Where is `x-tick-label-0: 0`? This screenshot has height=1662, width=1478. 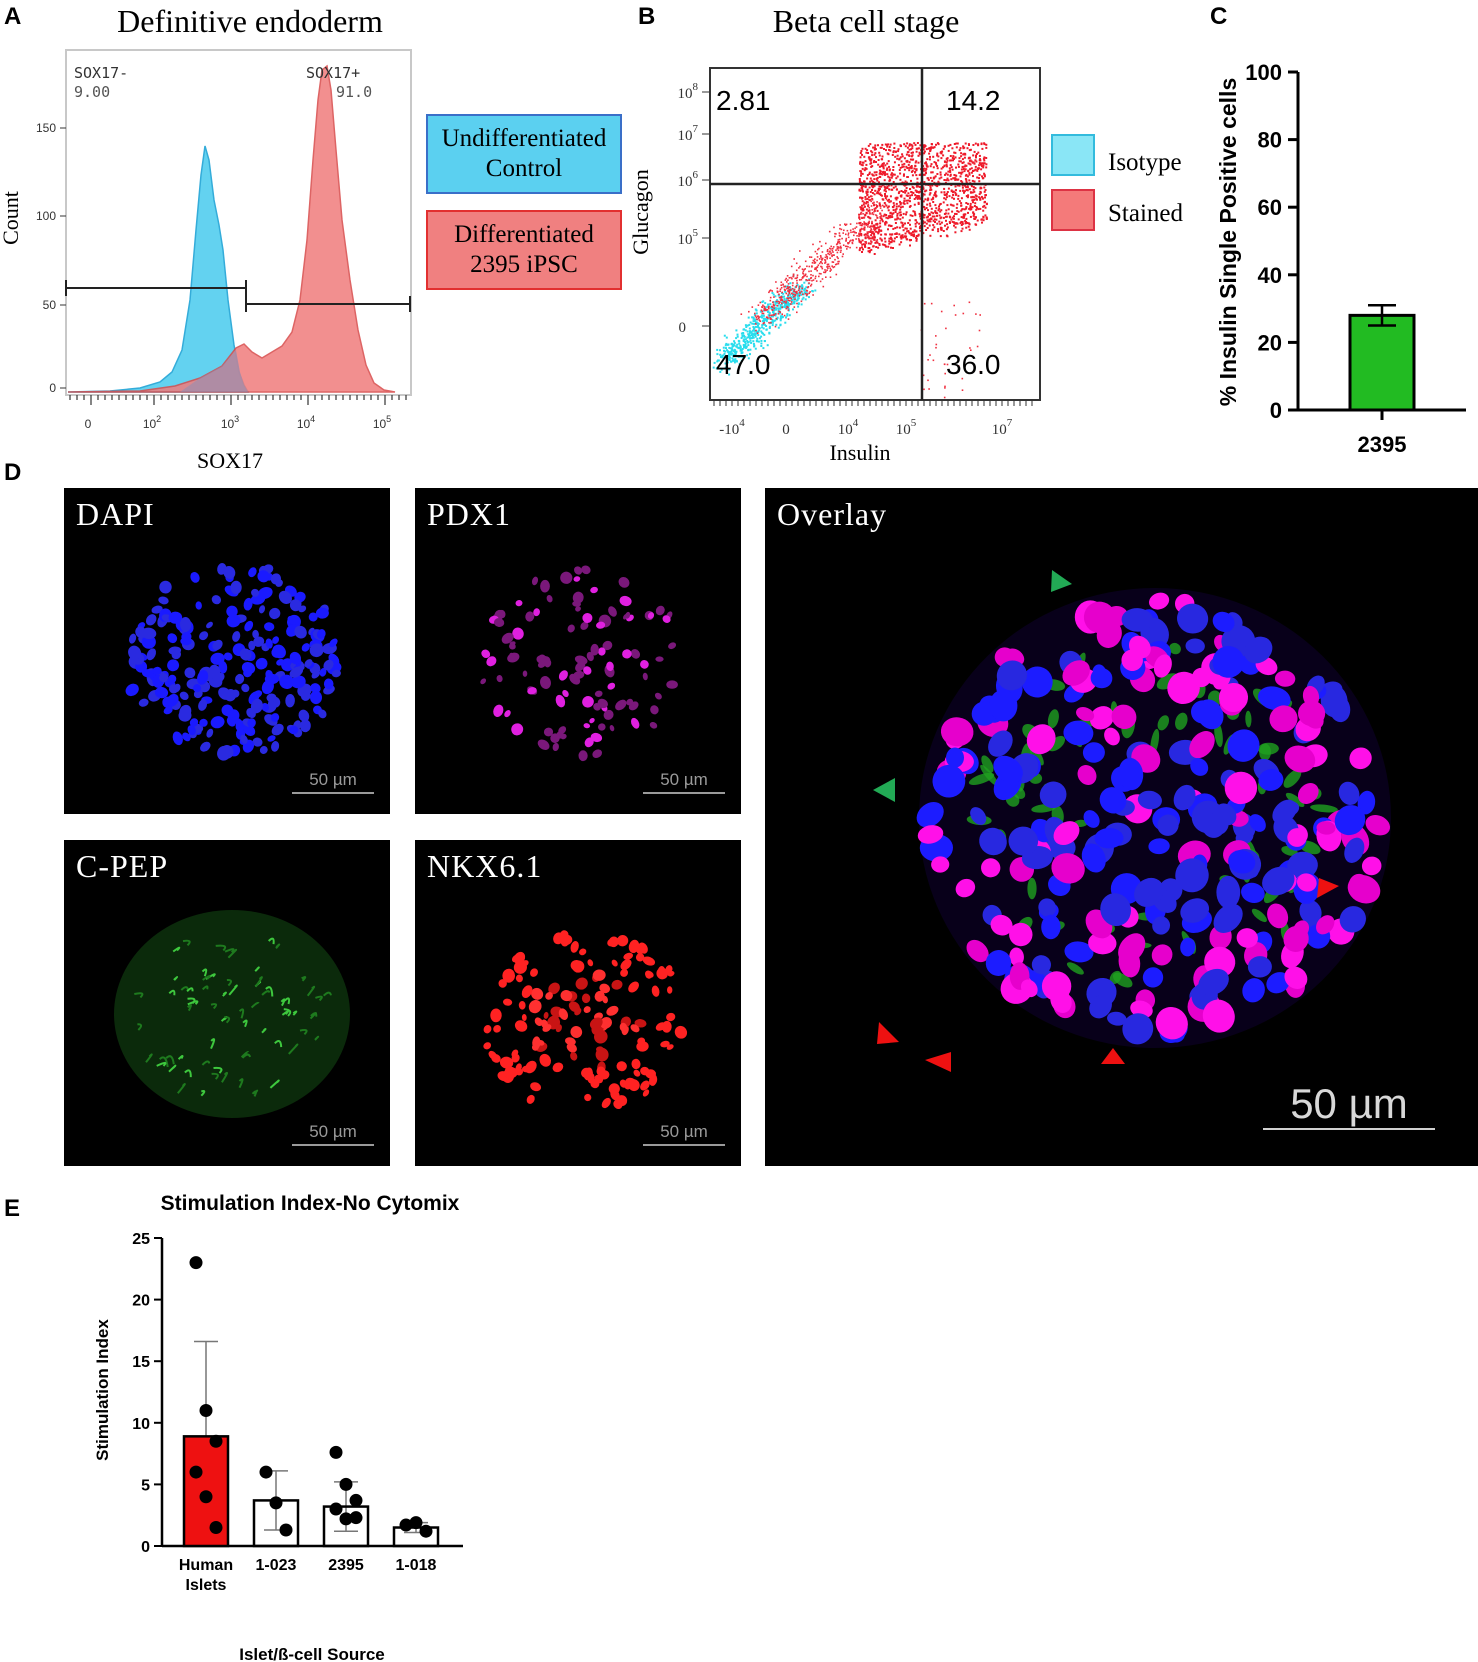 x-tick-label-0: 0 is located at coordinates (88, 424).